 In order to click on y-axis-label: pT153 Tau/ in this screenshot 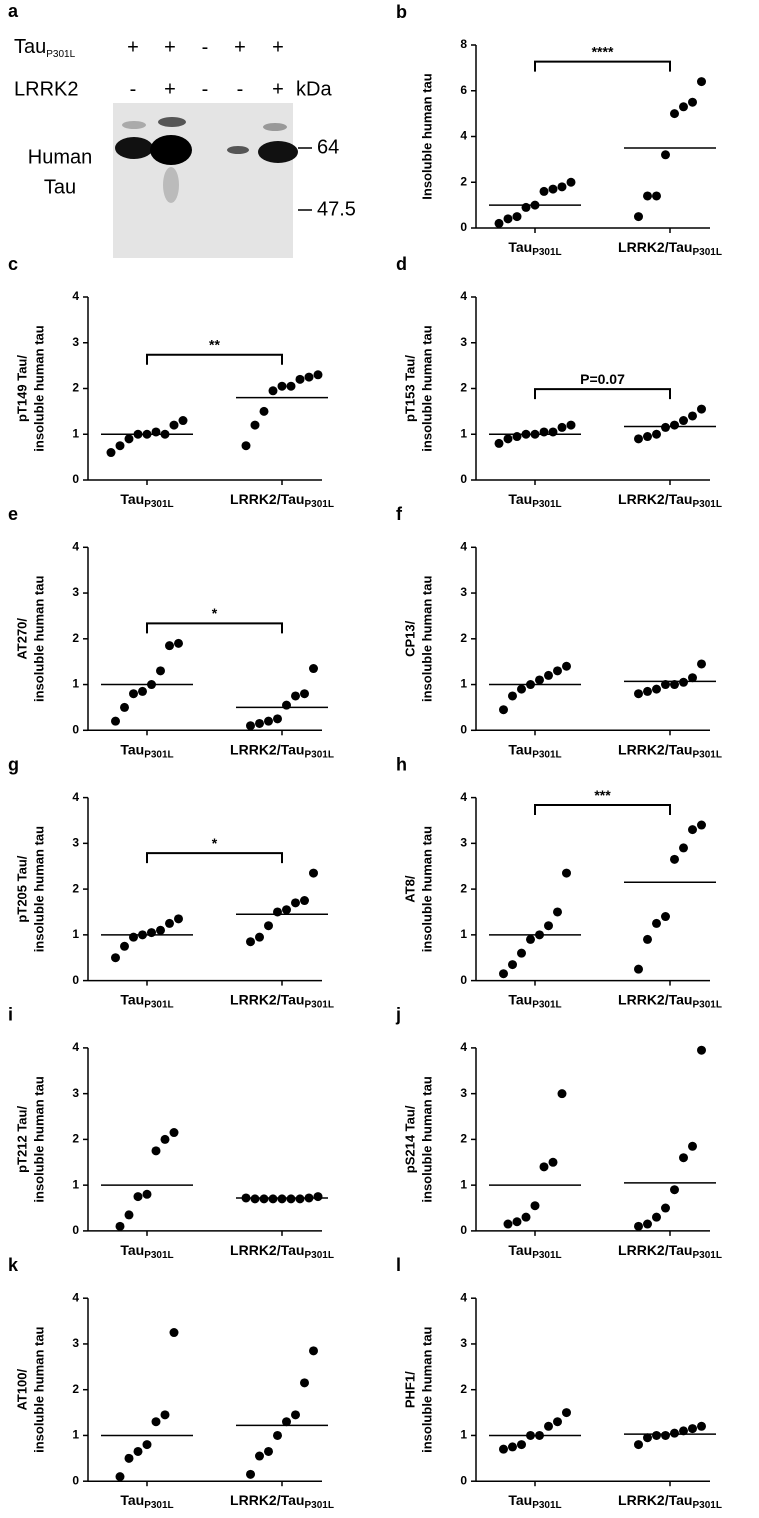, I will do `click(409, 388)`.